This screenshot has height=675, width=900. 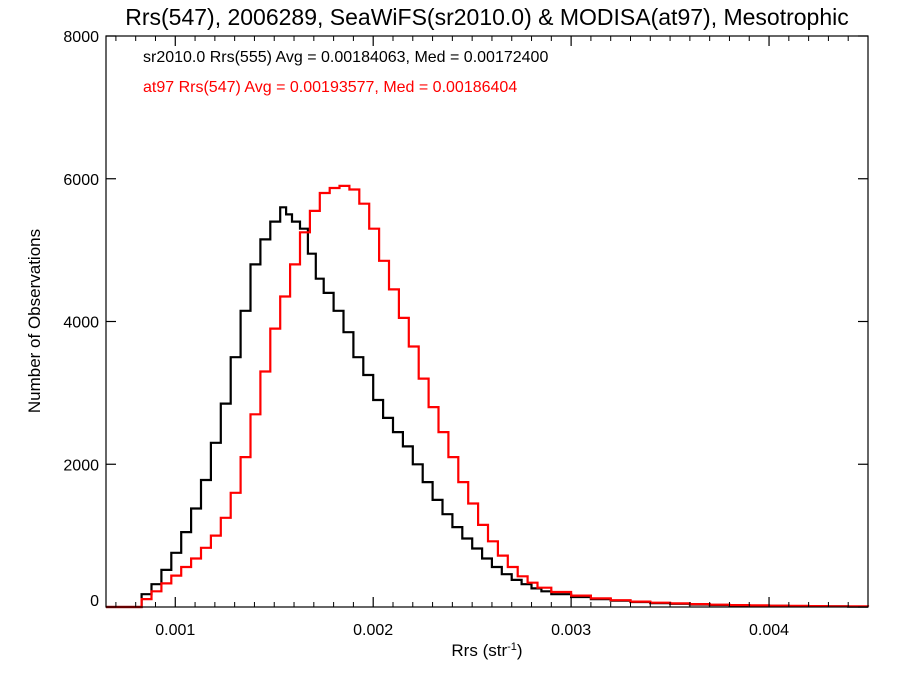 I want to click on y-tick-label: 0, so click(x=94, y=601).